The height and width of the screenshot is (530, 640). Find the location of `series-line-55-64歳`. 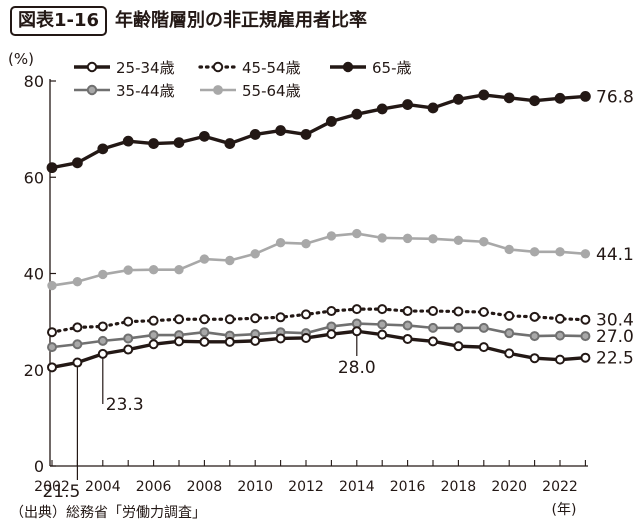

series-line-55-64歳 is located at coordinates (318, 259).